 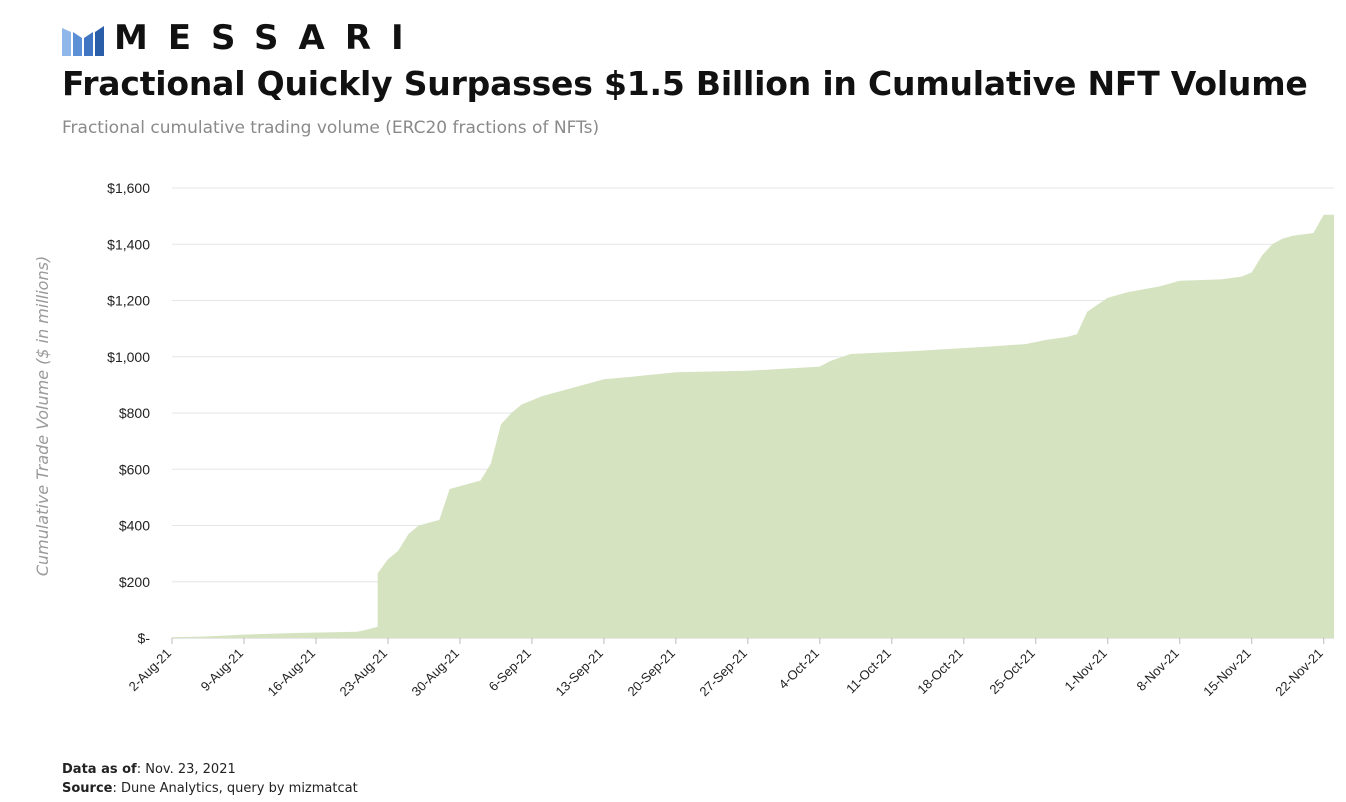 I want to click on y-tick-label: $1,600, so click(x=128, y=188).